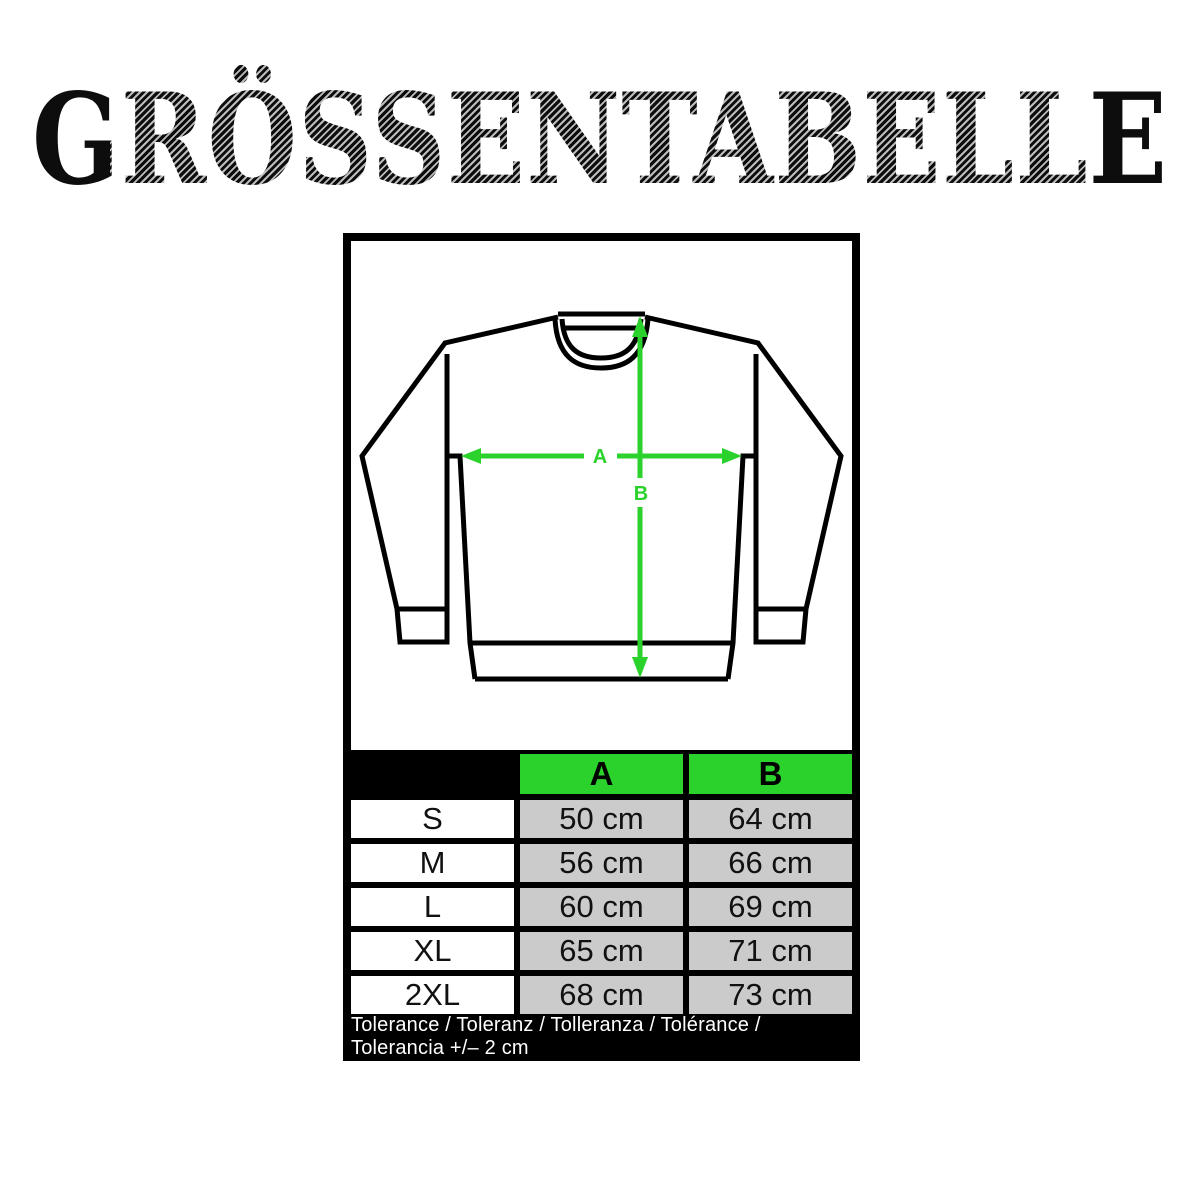  I want to click on page-title-text: GRÖSSENTABELLE, so click(600, 140).